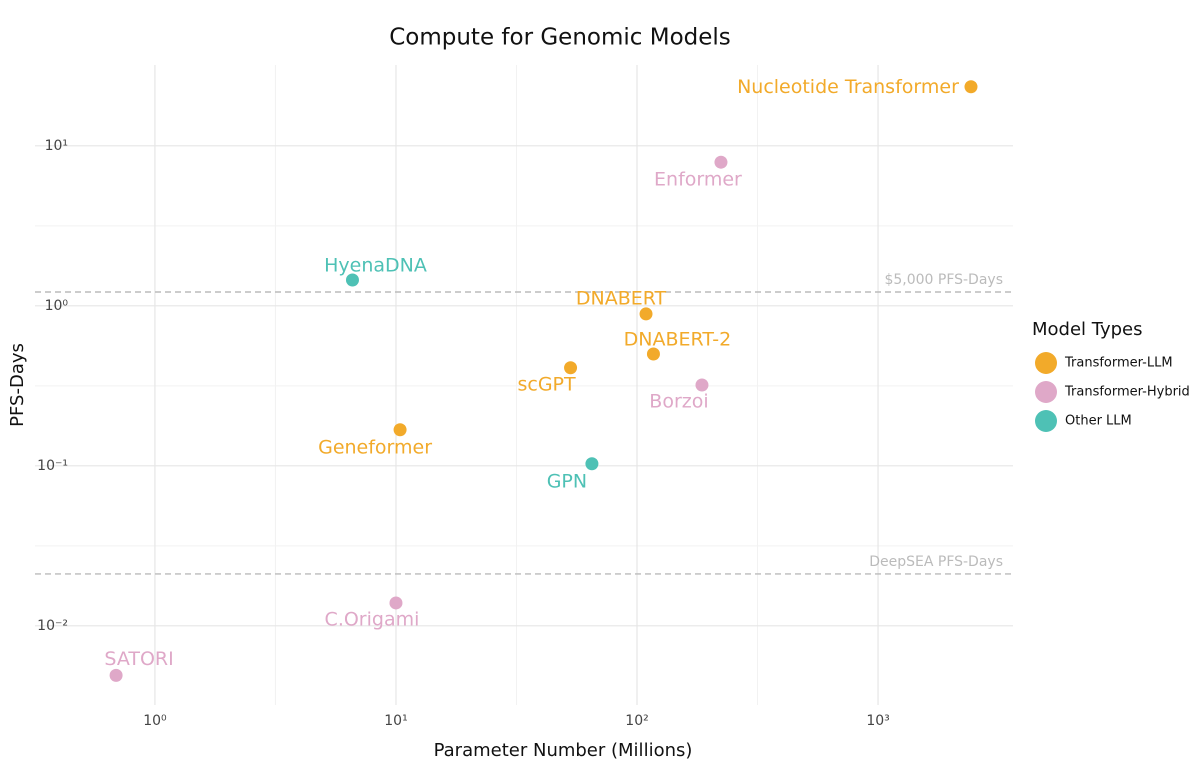  I want to click on y-tick-label: 10⁻¹, so click(52, 466).